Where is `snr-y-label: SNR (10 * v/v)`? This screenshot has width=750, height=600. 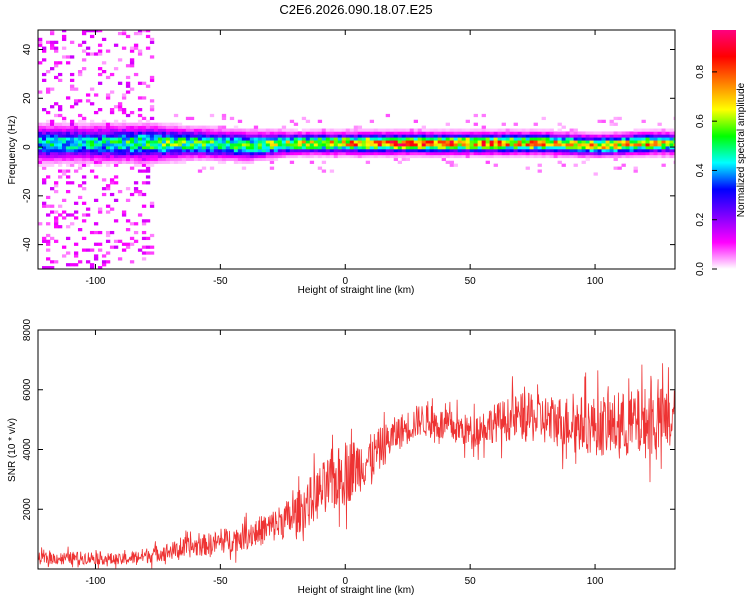 snr-y-label: SNR (10 * v/v) is located at coordinates (12, 450).